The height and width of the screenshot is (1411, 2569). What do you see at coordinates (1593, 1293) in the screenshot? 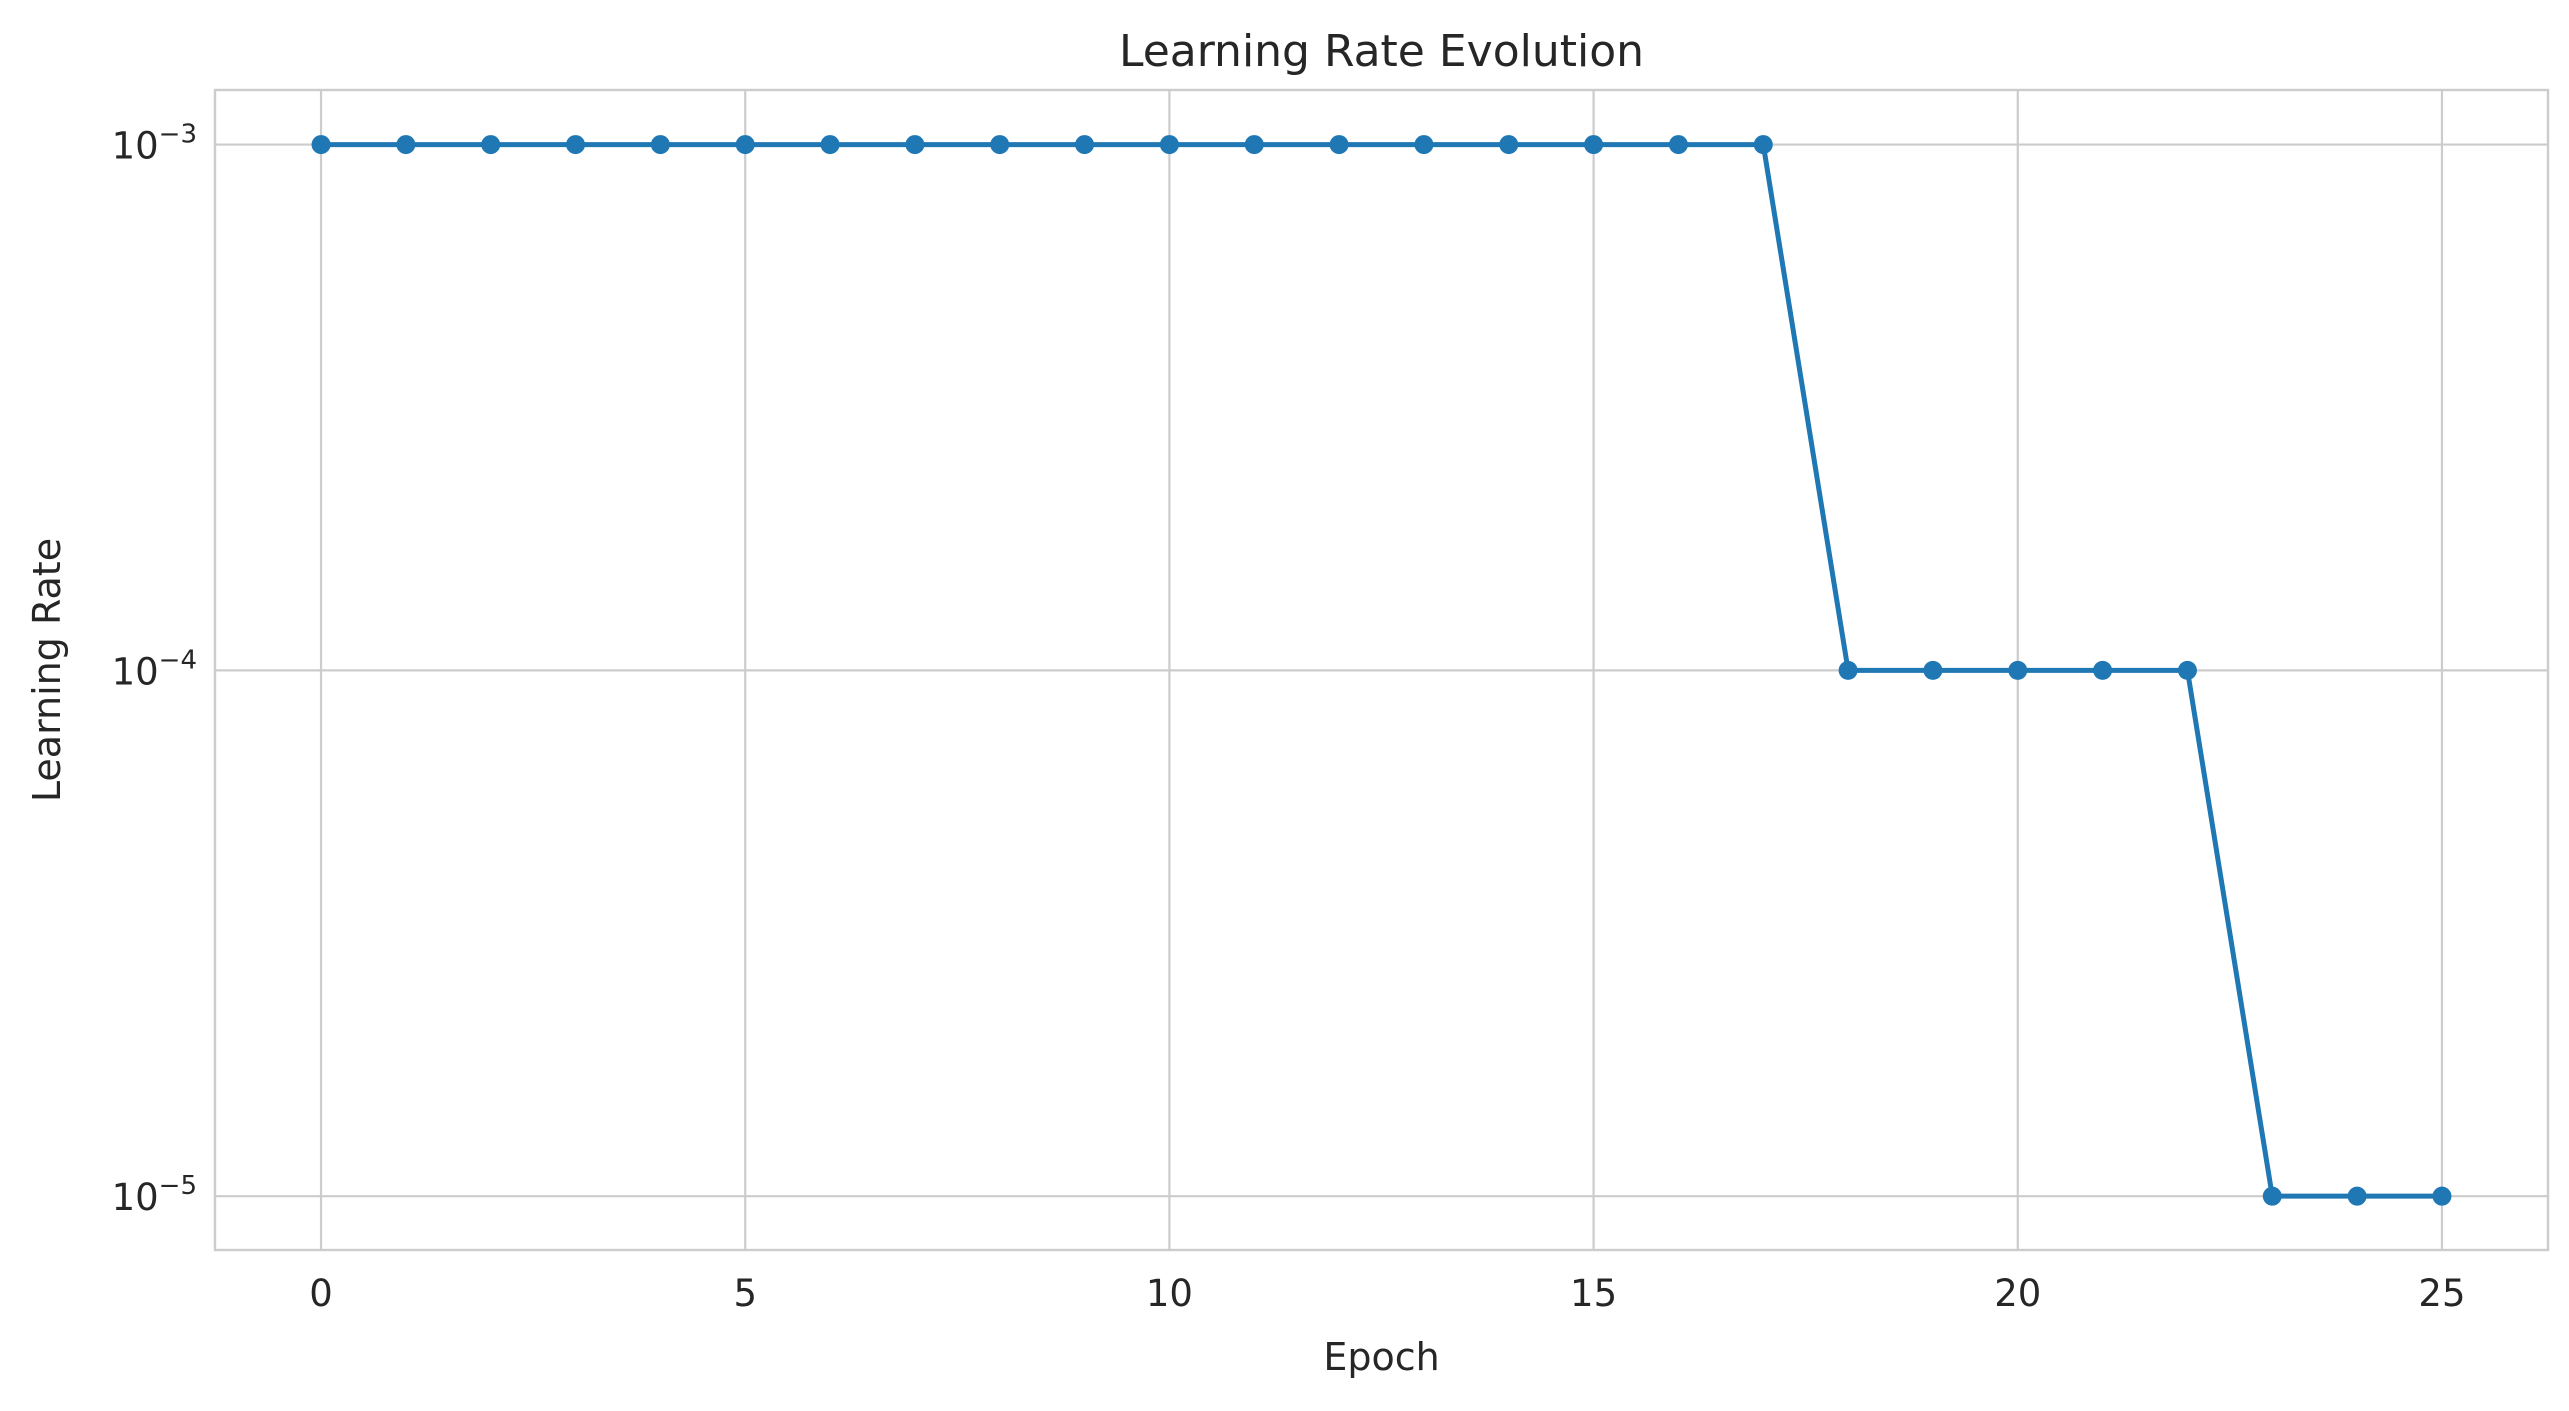
I see `x-tick-label: 15` at bounding box center [1593, 1293].